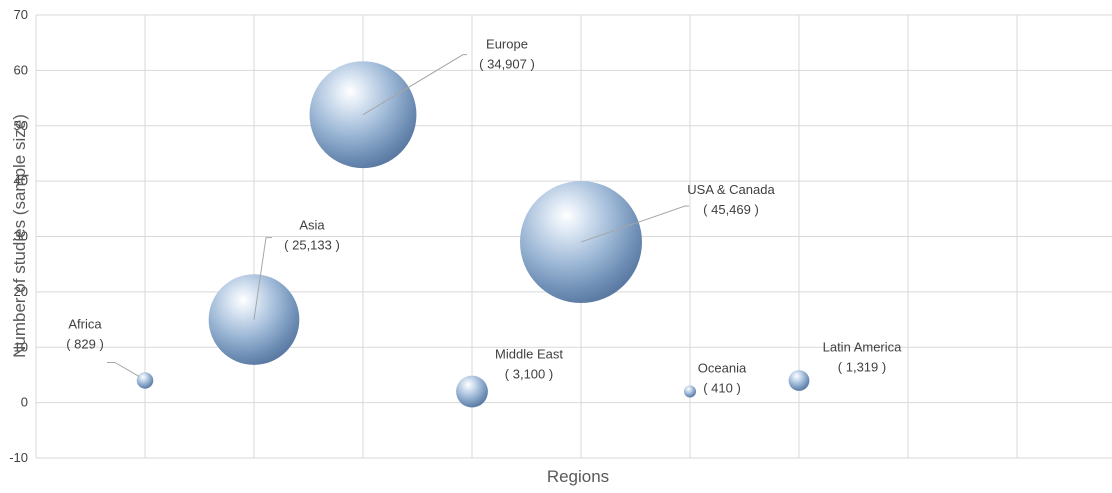 This screenshot has height=493, width=1112. I want to click on bubble-region-label: Asia, so click(312, 225).